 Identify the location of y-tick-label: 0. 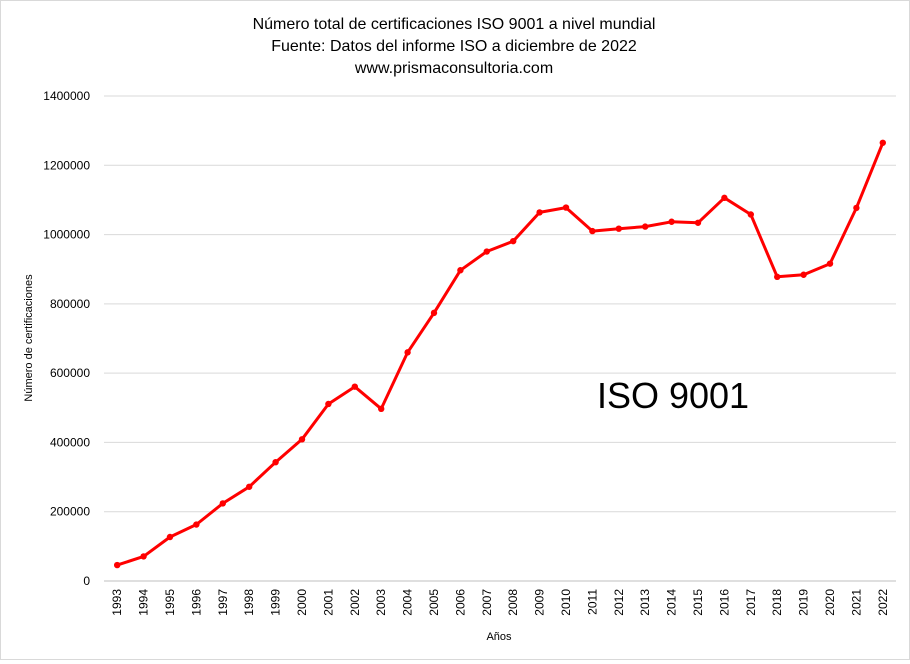
(86, 581).